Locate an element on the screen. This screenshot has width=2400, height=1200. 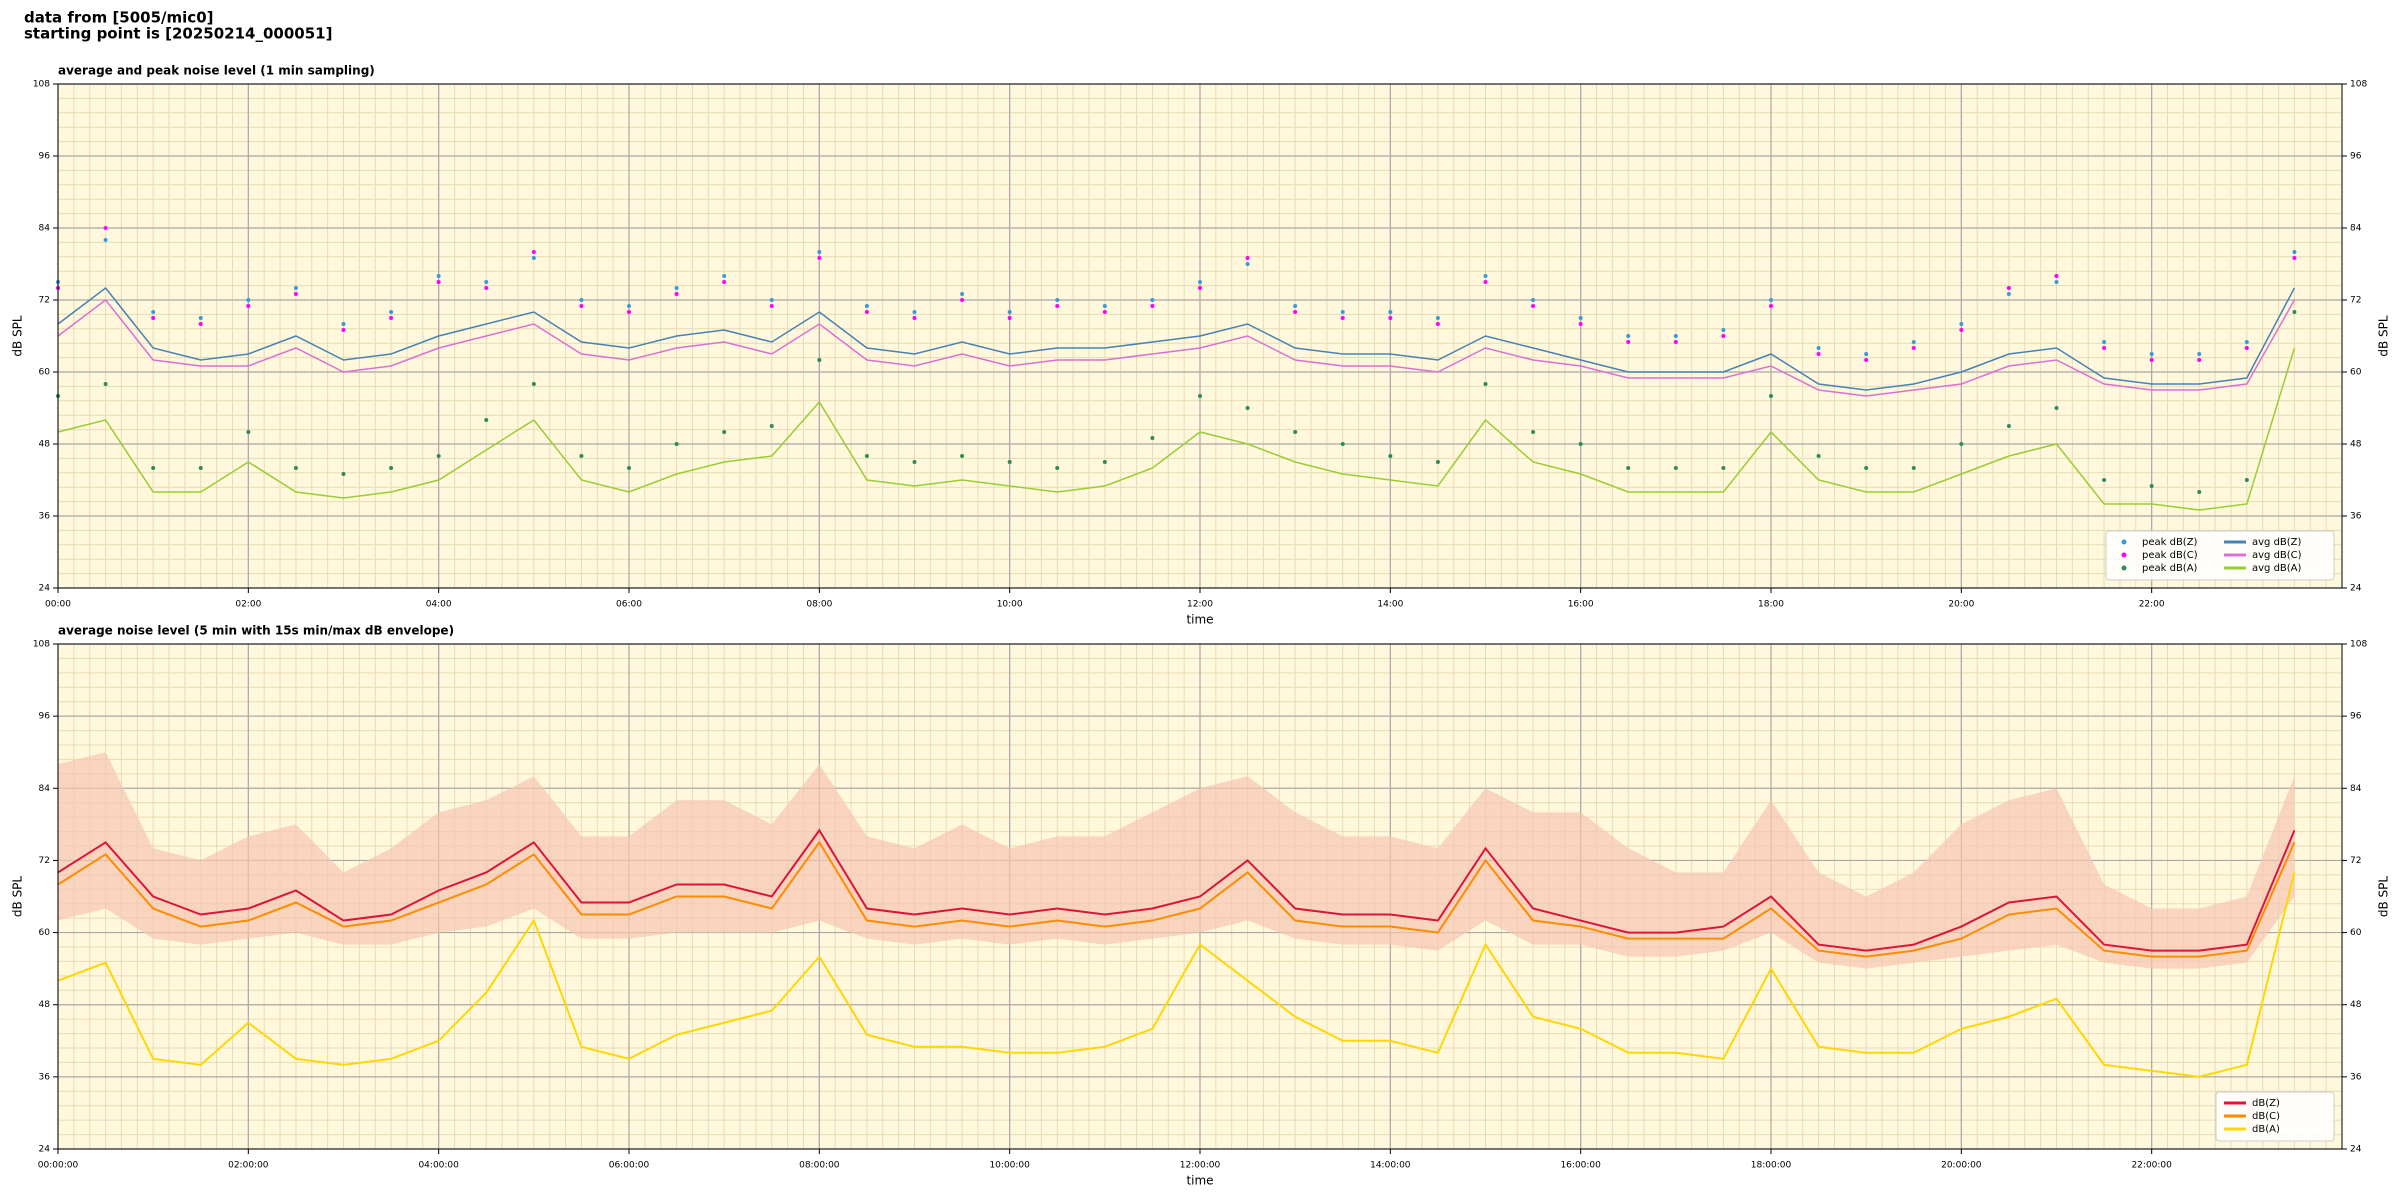
x-tick-label: 00:00:00 is located at coordinates (58, 1166).